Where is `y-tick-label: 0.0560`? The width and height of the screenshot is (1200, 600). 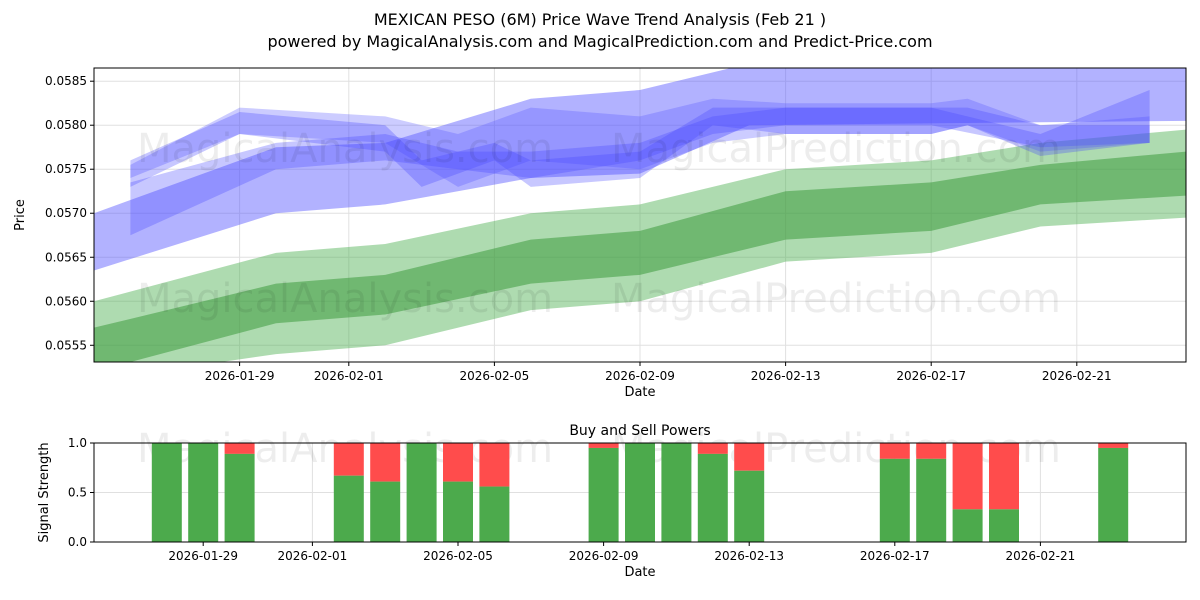
y-tick-label: 0.0560 is located at coordinates (66, 301).